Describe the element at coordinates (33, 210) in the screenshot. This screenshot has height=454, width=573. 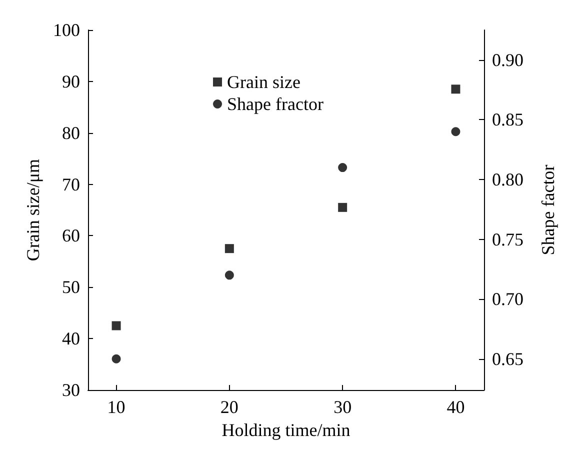
I see `y-axis-title: Grain size/μm` at that location.